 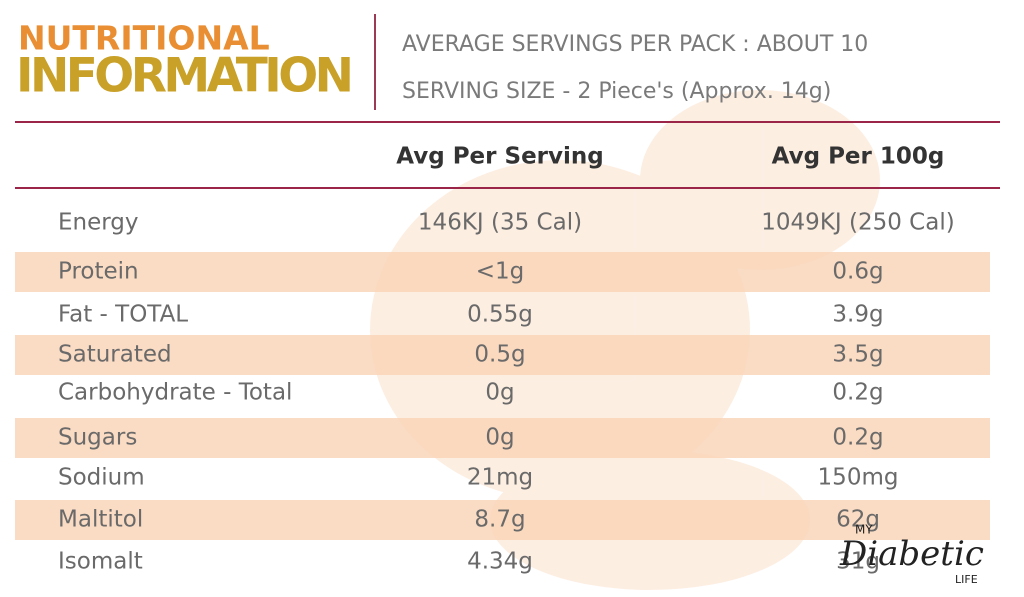 I want to click on row-label: Protein, so click(x=98, y=272).